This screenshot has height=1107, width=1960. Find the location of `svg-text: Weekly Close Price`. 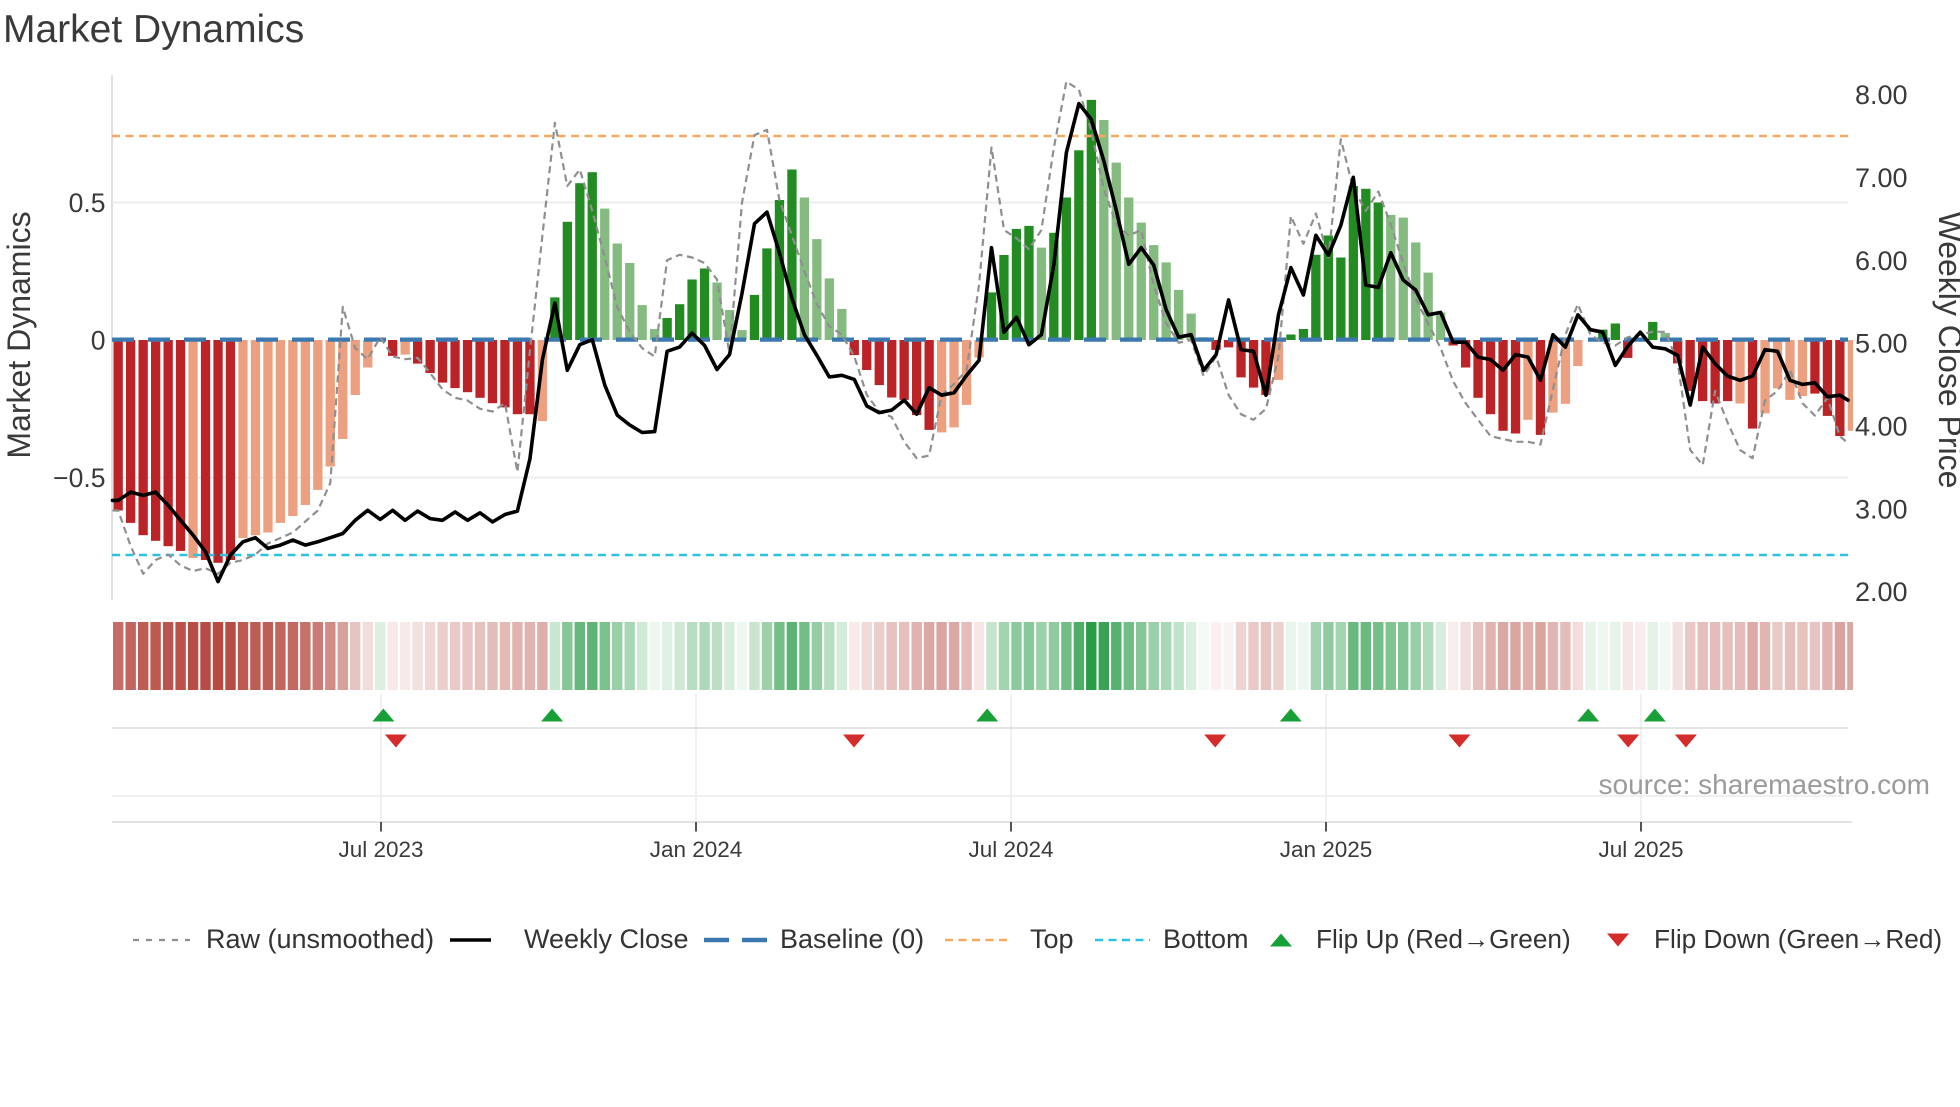

svg-text: Weekly Close Price is located at coordinates (1946, 350).